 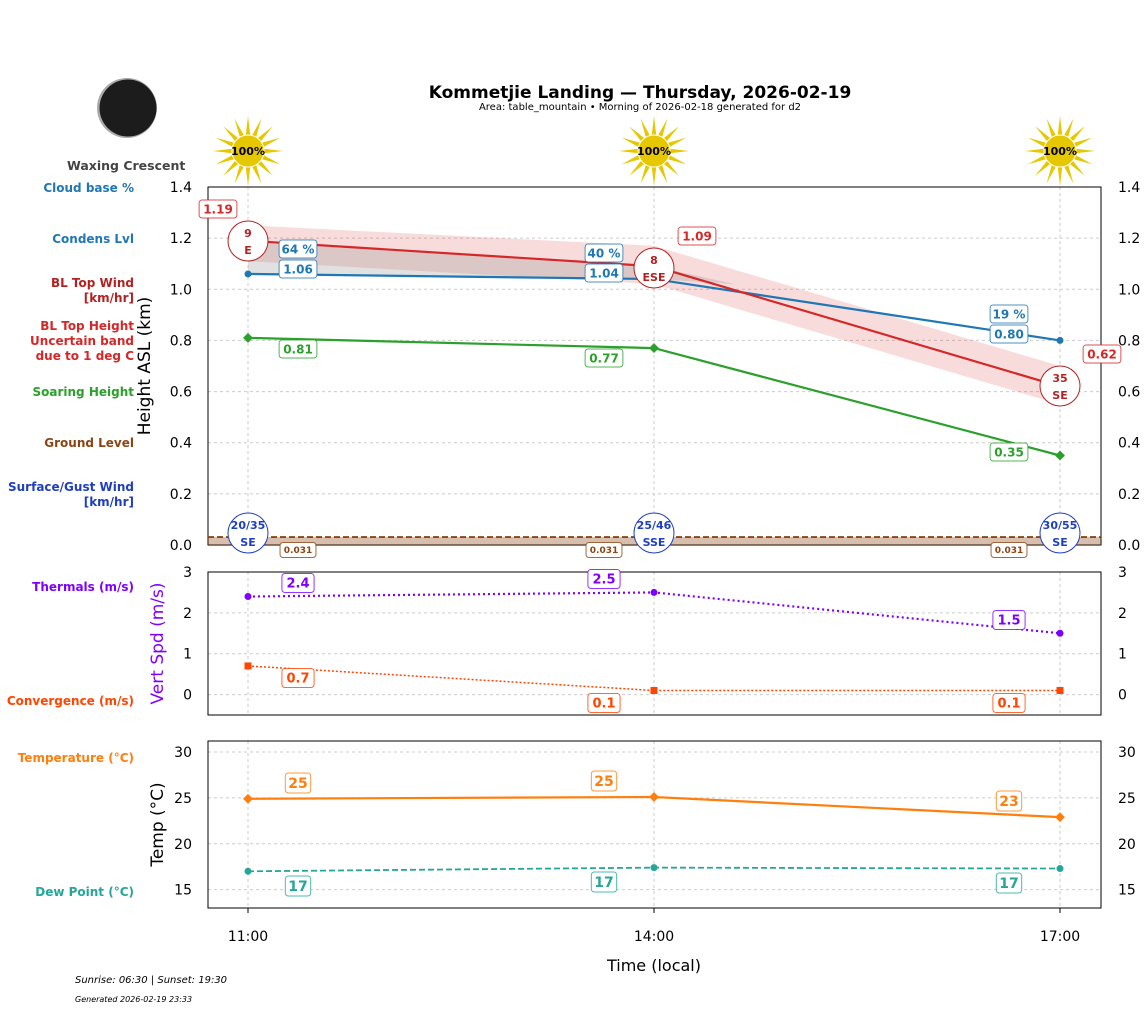 I want to click on temperature-value-label: 25, so click(x=297, y=784).